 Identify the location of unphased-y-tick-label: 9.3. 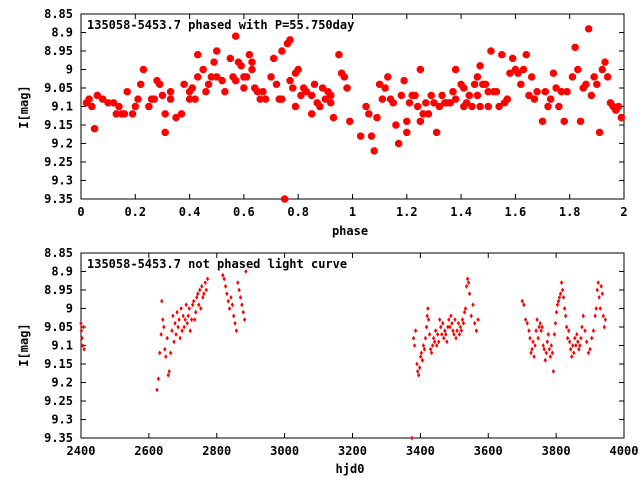
(62, 420).